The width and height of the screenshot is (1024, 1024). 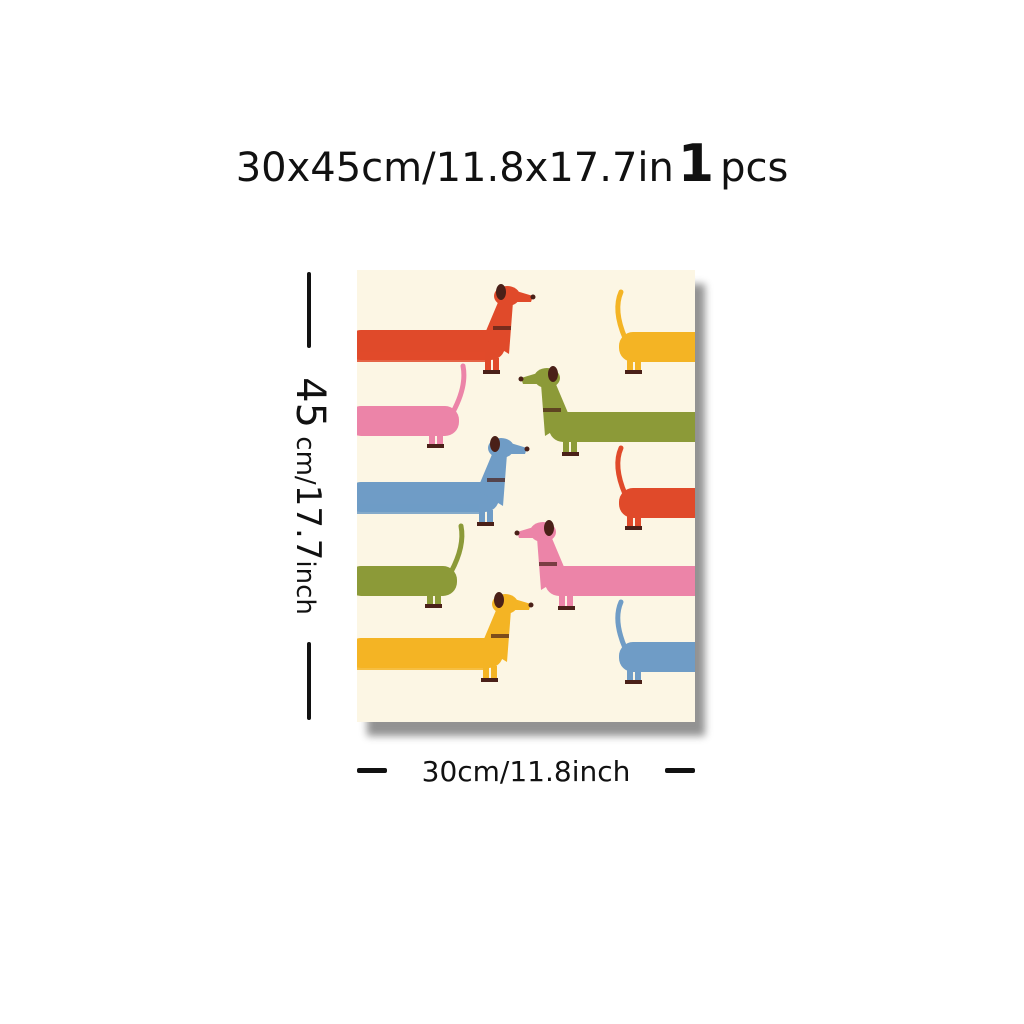 I want to click on size-text: 30x45cm/11.8x17.7in, so click(x=454, y=168).